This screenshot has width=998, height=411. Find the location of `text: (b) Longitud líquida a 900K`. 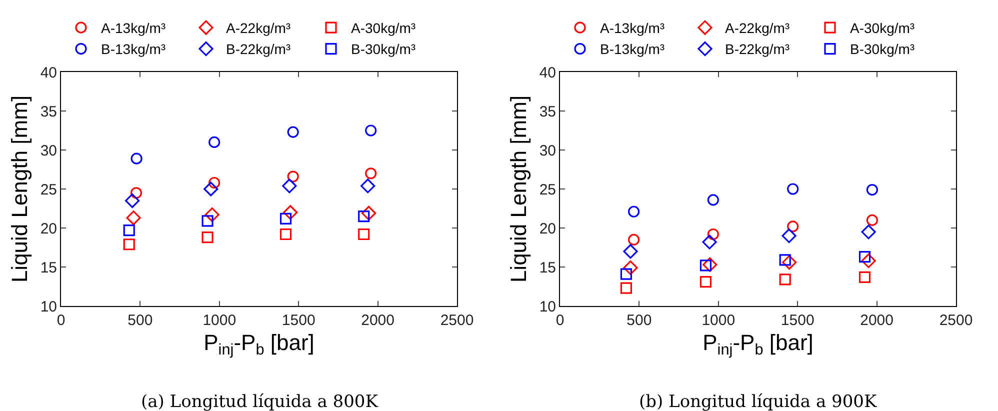

text: (b) Longitud líquida a 900K is located at coordinates (758, 401).